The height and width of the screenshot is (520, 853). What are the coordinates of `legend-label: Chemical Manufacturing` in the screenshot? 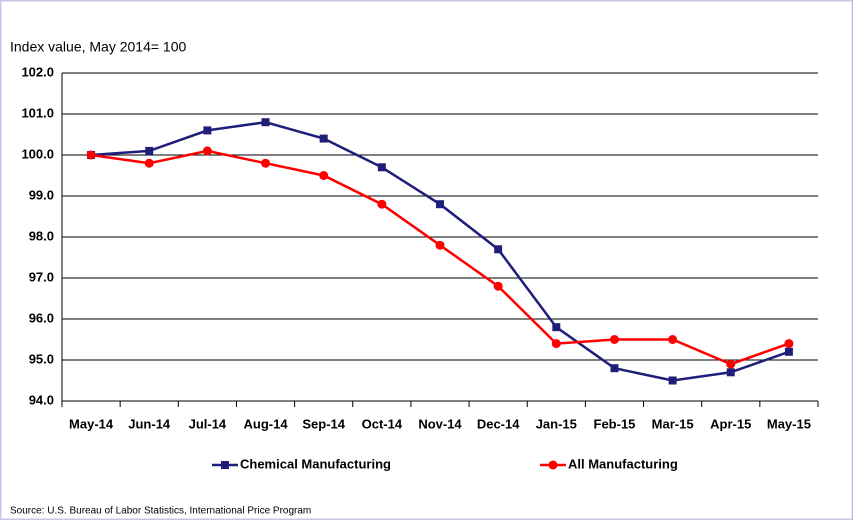 It's located at (315, 463).